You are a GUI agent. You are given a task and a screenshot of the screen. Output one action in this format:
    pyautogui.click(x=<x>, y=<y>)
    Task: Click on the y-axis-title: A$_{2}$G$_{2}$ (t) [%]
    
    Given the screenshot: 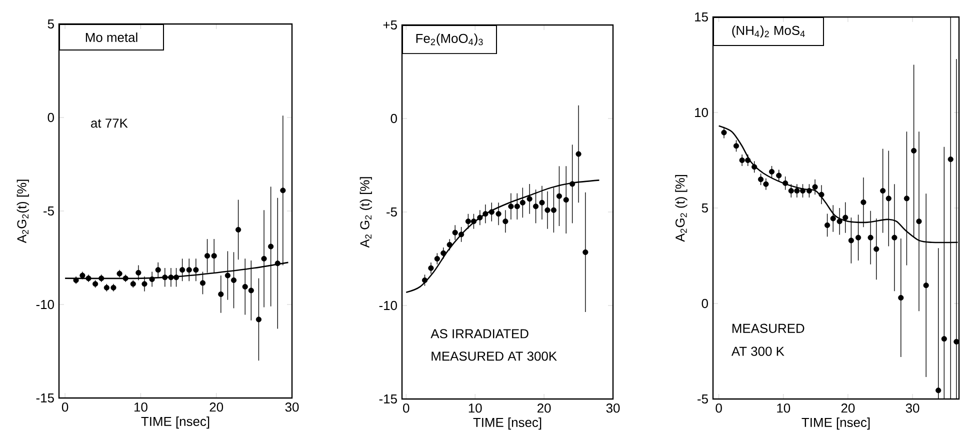 What is the action you would take?
    pyautogui.click(x=681, y=208)
    